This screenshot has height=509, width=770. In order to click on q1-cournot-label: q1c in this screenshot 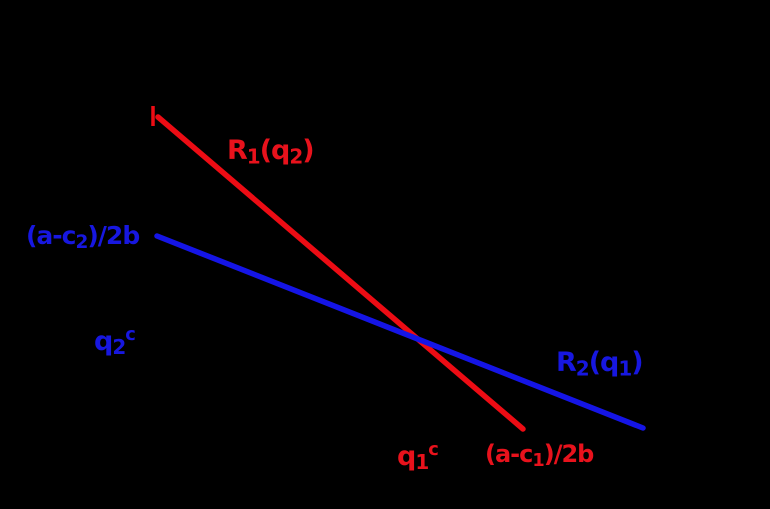, I will do `click(418, 457)`.